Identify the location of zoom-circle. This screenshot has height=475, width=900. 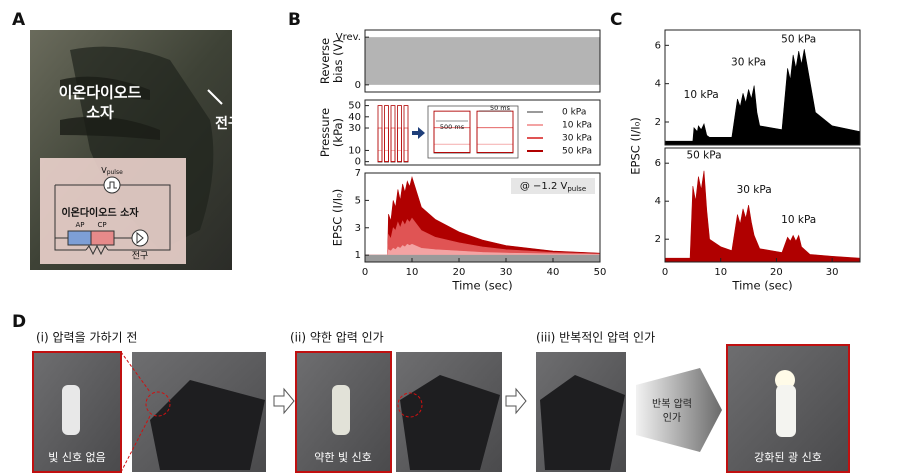
(410, 405).